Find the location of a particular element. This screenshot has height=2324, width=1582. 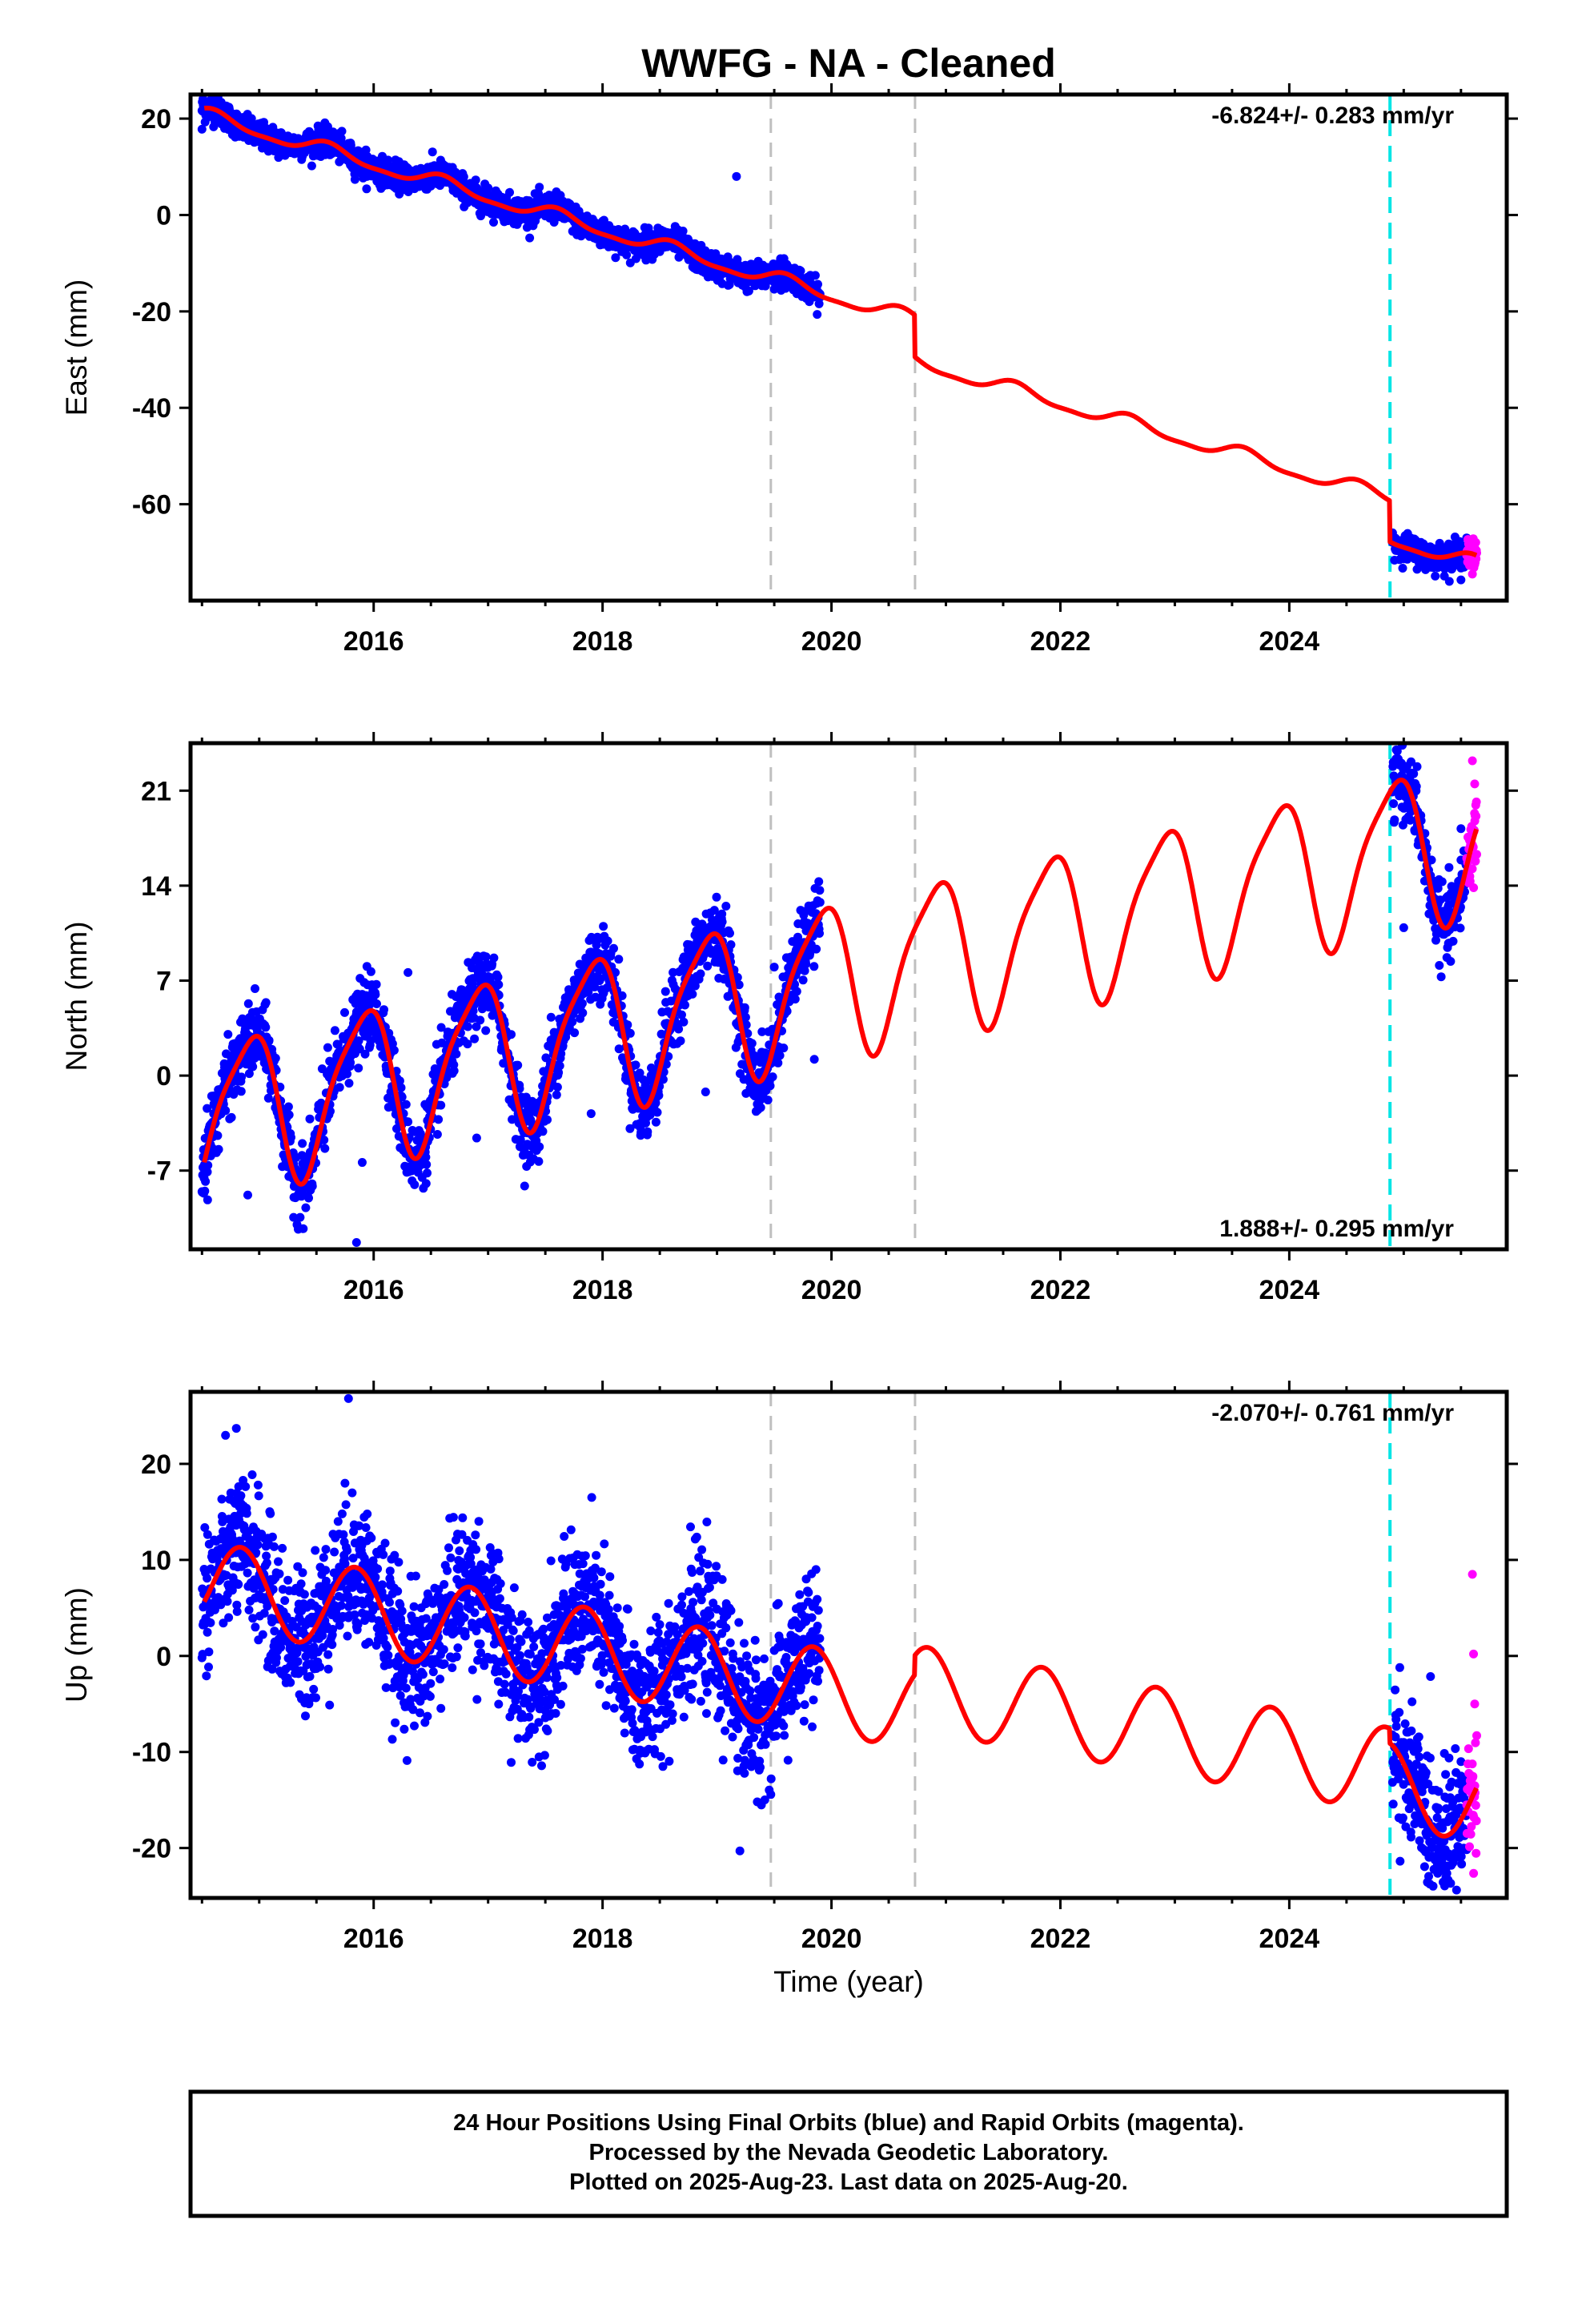

y-tick-label: 14 is located at coordinates (156, 886).